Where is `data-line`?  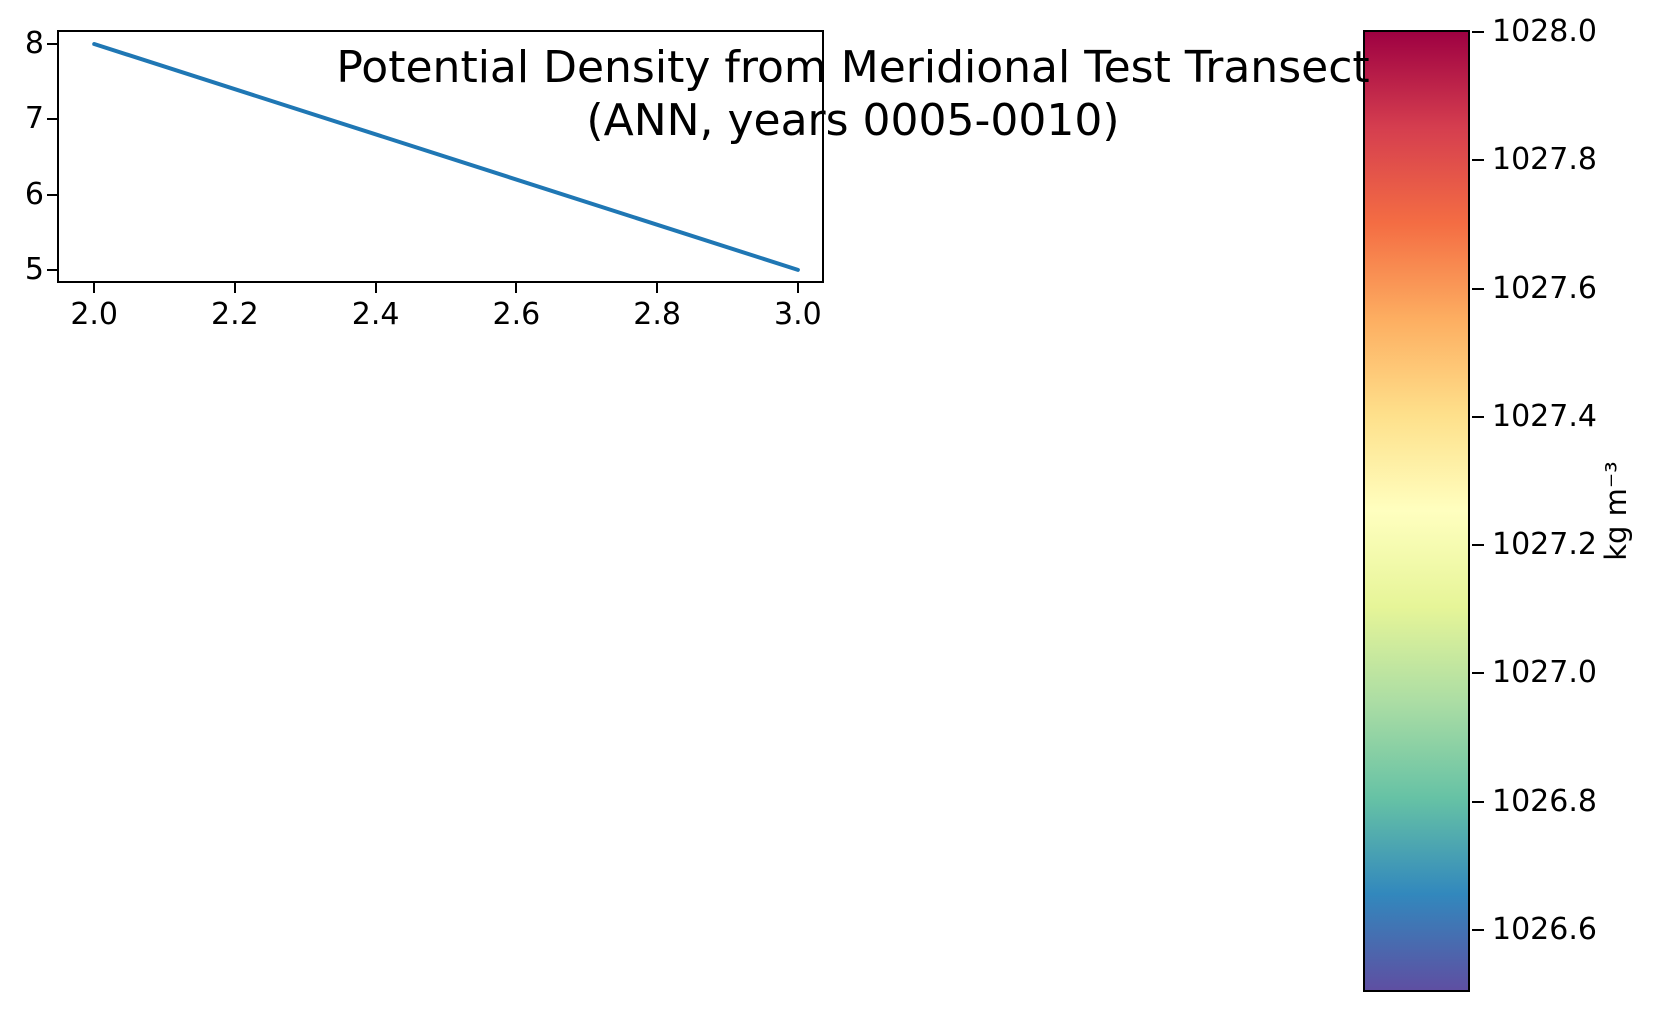 data-line is located at coordinates (446, 157).